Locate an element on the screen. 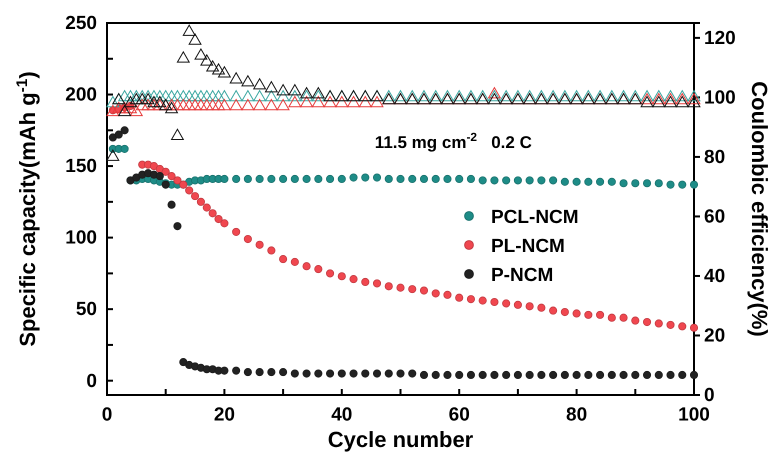  y-tick-label: 250 is located at coordinates (81, 23).